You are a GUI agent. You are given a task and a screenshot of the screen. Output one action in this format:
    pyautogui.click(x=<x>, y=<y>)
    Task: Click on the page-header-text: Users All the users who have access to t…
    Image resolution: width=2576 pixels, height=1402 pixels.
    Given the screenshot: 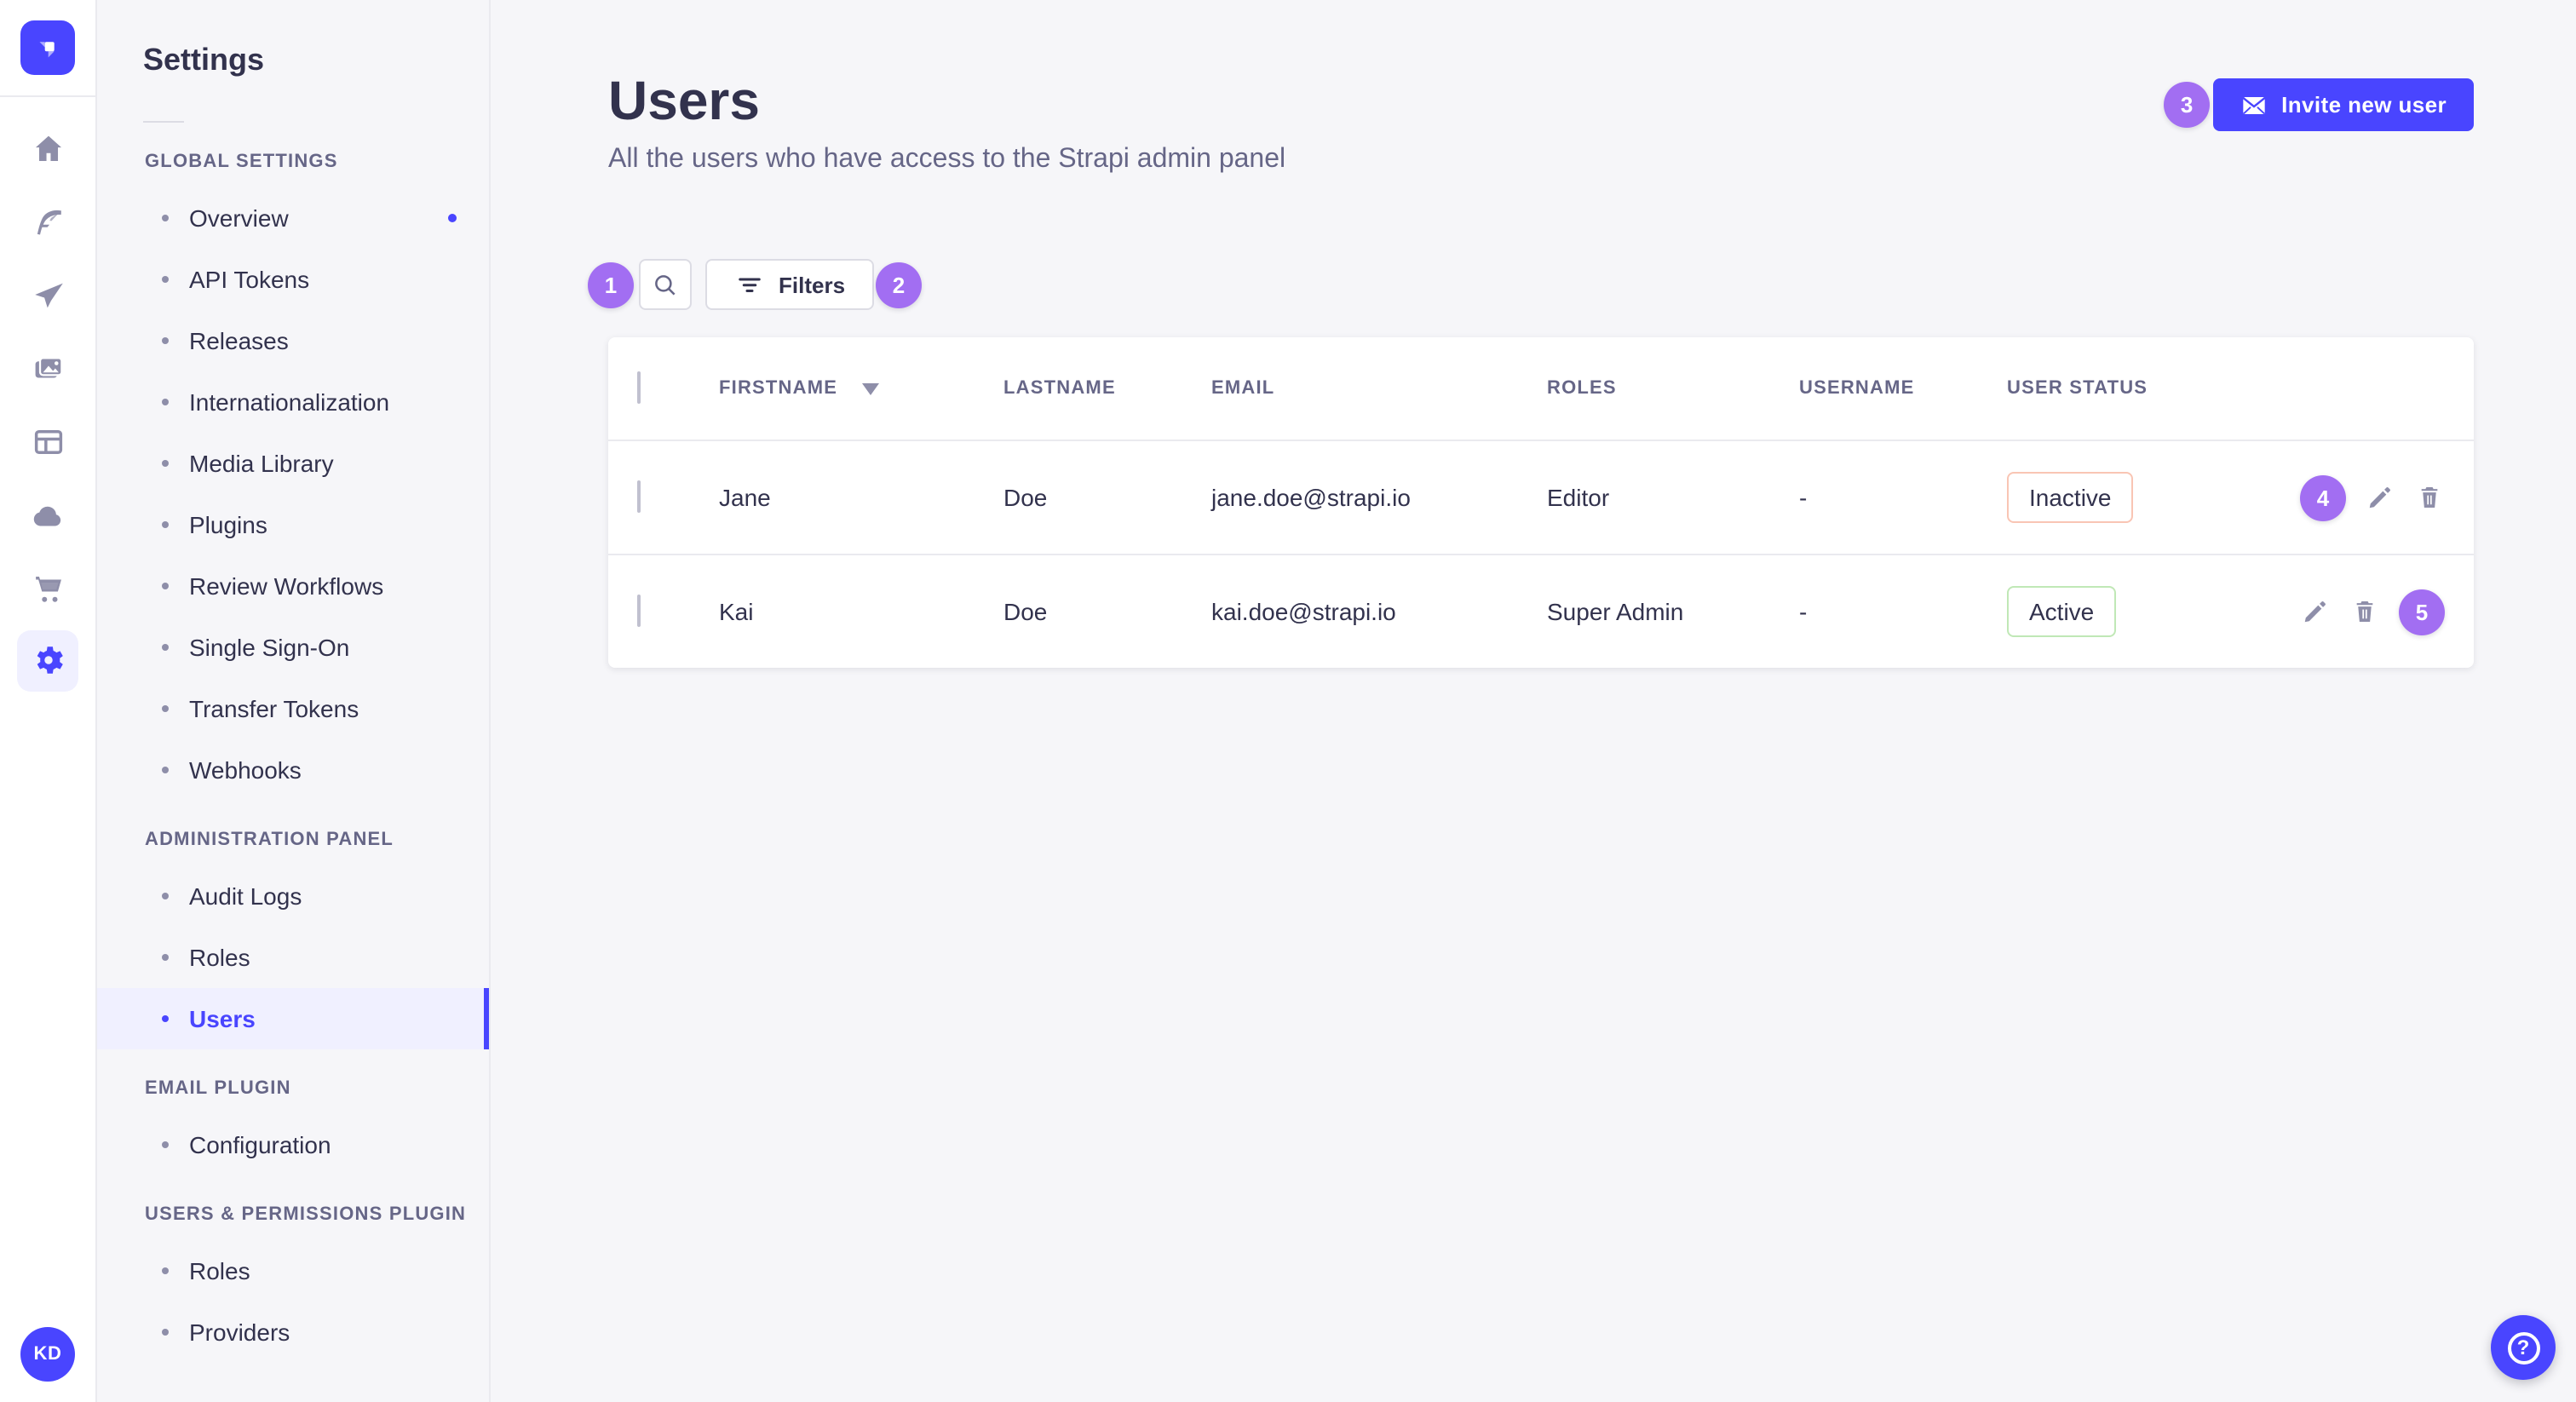 What is the action you would take?
    pyautogui.click(x=947, y=121)
    